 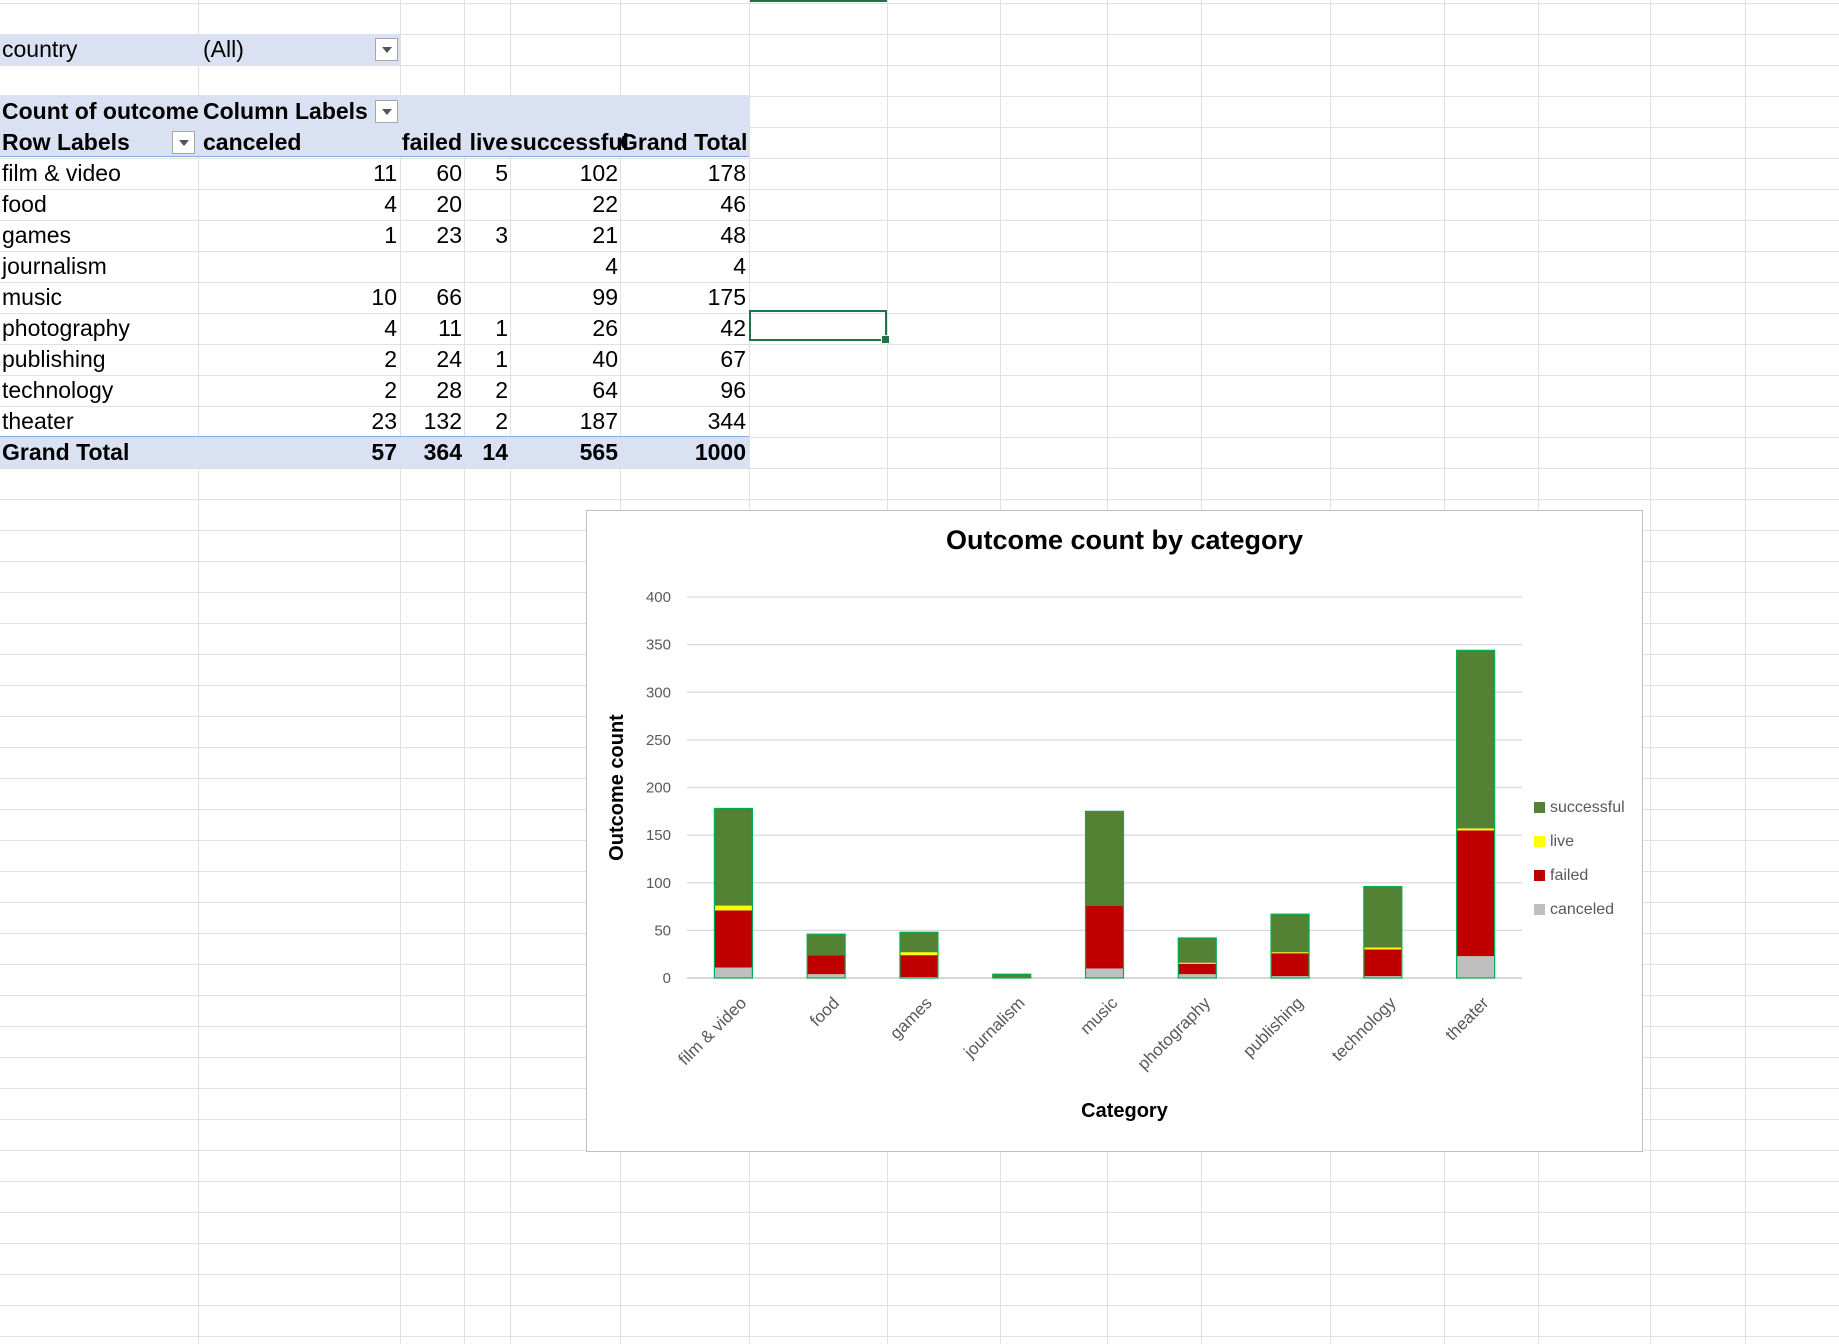 I want to click on y-axis-title: Outcome count, so click(x=617, y=787).